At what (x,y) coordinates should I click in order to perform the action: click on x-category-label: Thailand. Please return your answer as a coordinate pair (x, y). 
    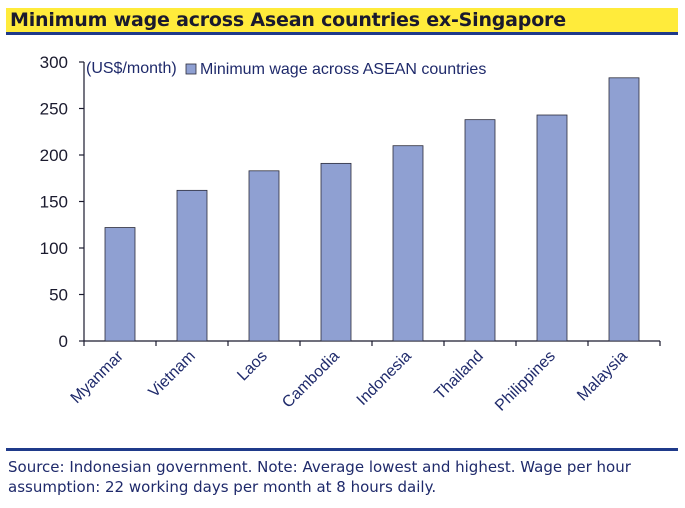
    Looking at the image, I should click on (458, 375).